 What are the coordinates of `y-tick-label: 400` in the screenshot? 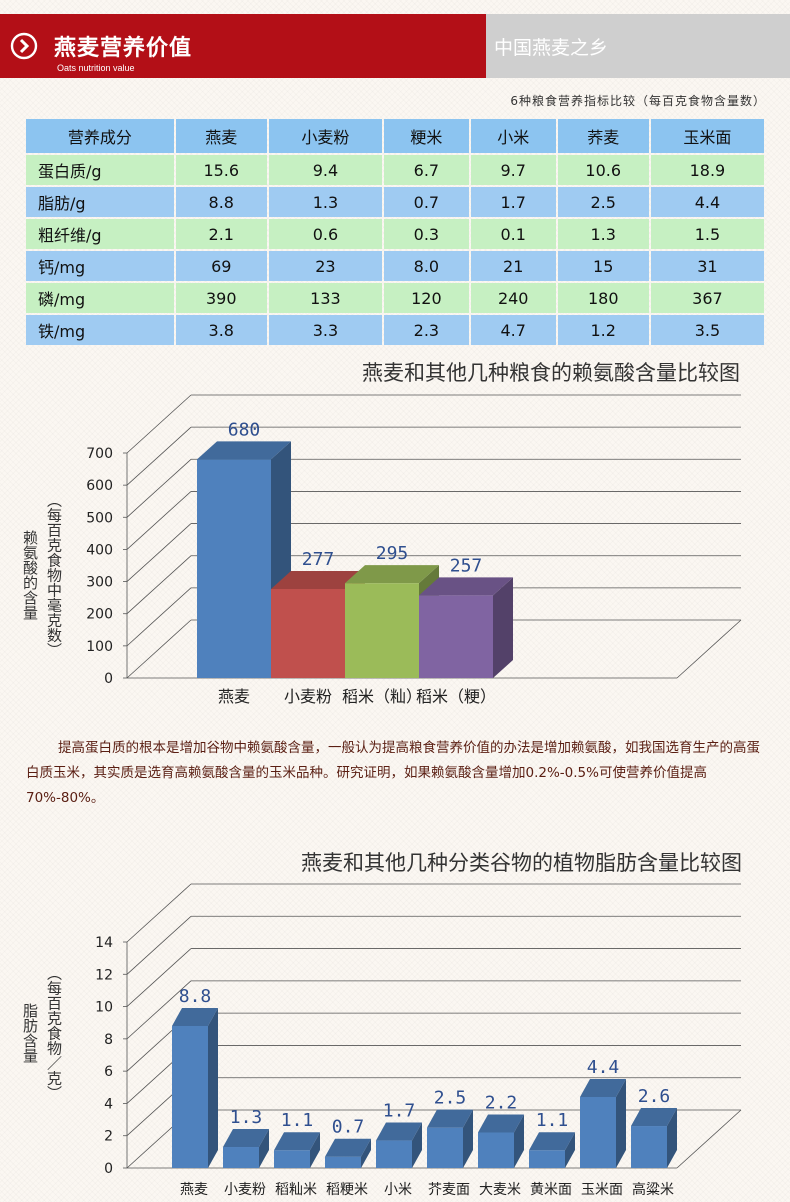 It's located at (99, 550).